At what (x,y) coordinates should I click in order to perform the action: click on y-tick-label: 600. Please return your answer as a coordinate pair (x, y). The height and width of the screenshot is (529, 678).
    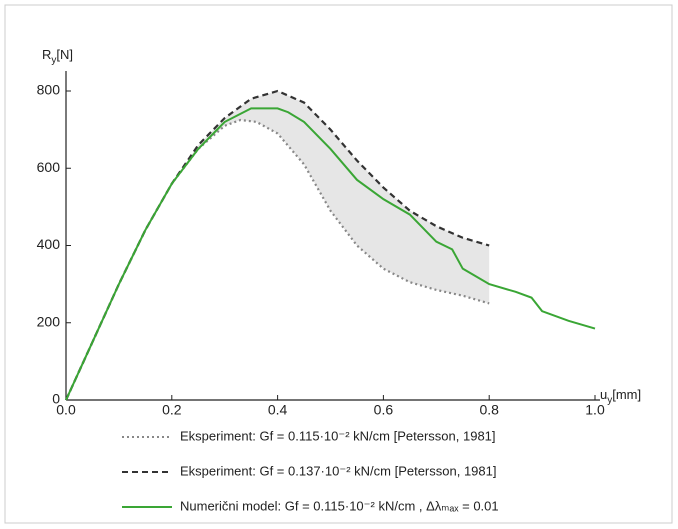
    Looking at the image, I should click on (49, 167).